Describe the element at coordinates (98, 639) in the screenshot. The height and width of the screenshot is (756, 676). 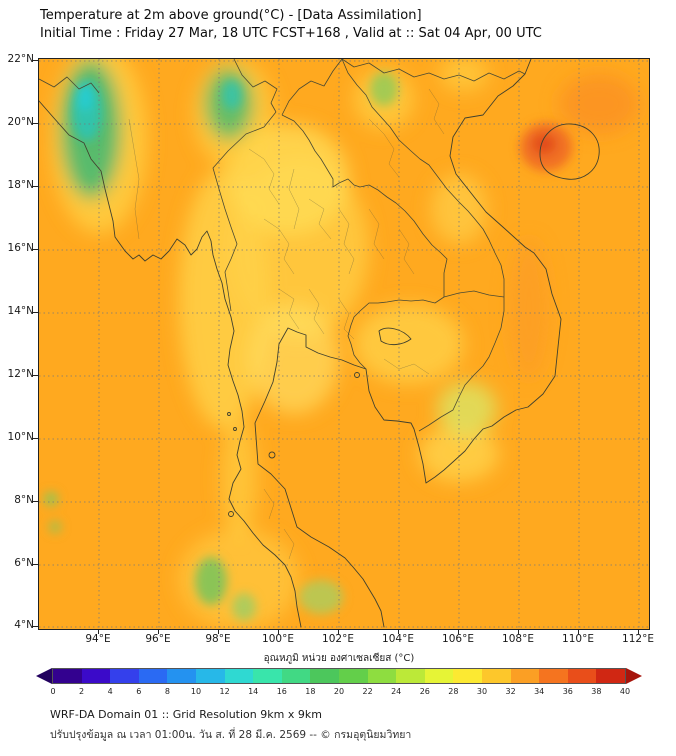
I see `x-tick-label: 94°E` at that location.